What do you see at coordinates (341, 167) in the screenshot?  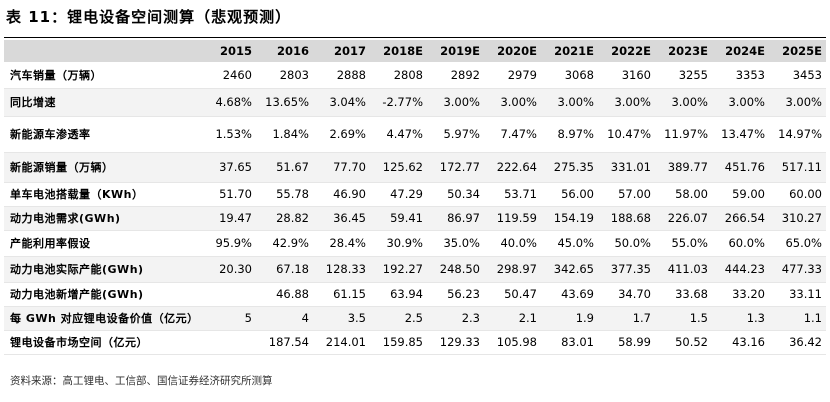 I see `table-cell: 77.70` at bounding box center [341, 167].